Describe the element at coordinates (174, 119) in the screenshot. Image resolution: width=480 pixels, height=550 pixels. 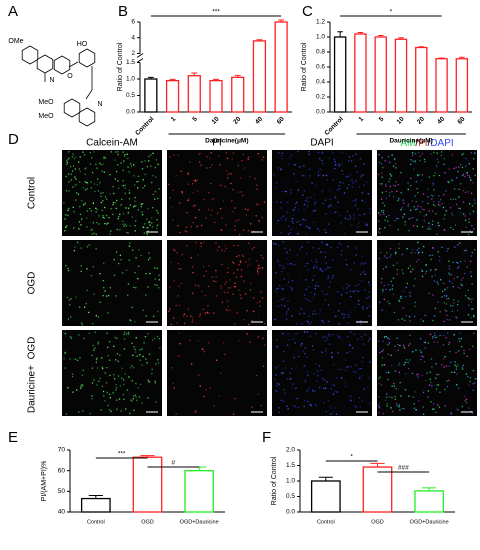
I see `x-tick-label: 1` at that location.